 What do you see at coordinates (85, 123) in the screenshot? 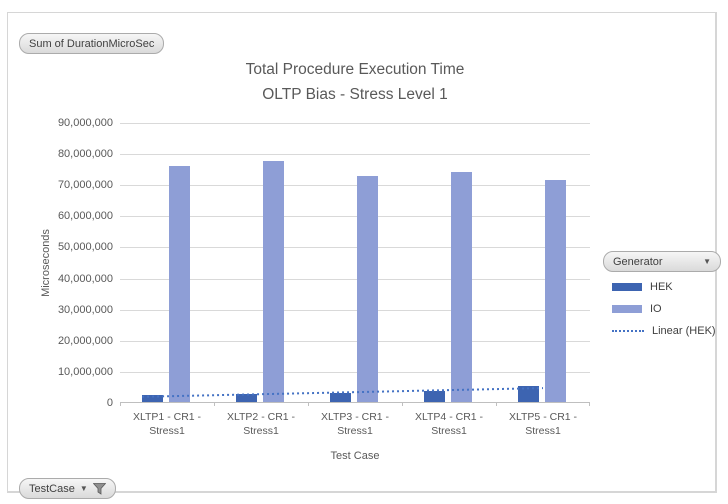
I see `y-tick-label: 90,000,000` at bounding box center [85, 123].